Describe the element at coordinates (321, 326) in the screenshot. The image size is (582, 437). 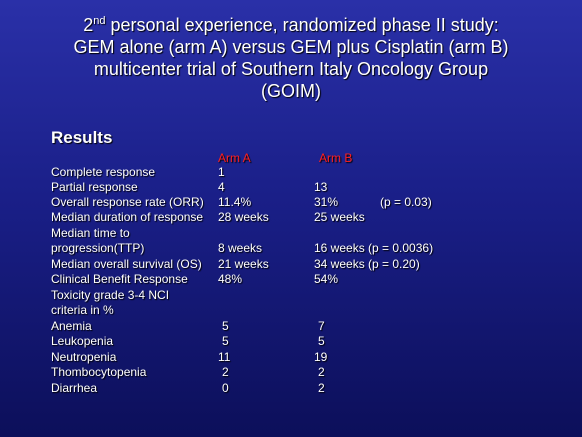
I see `row-arm-b-value: 7` at that location.